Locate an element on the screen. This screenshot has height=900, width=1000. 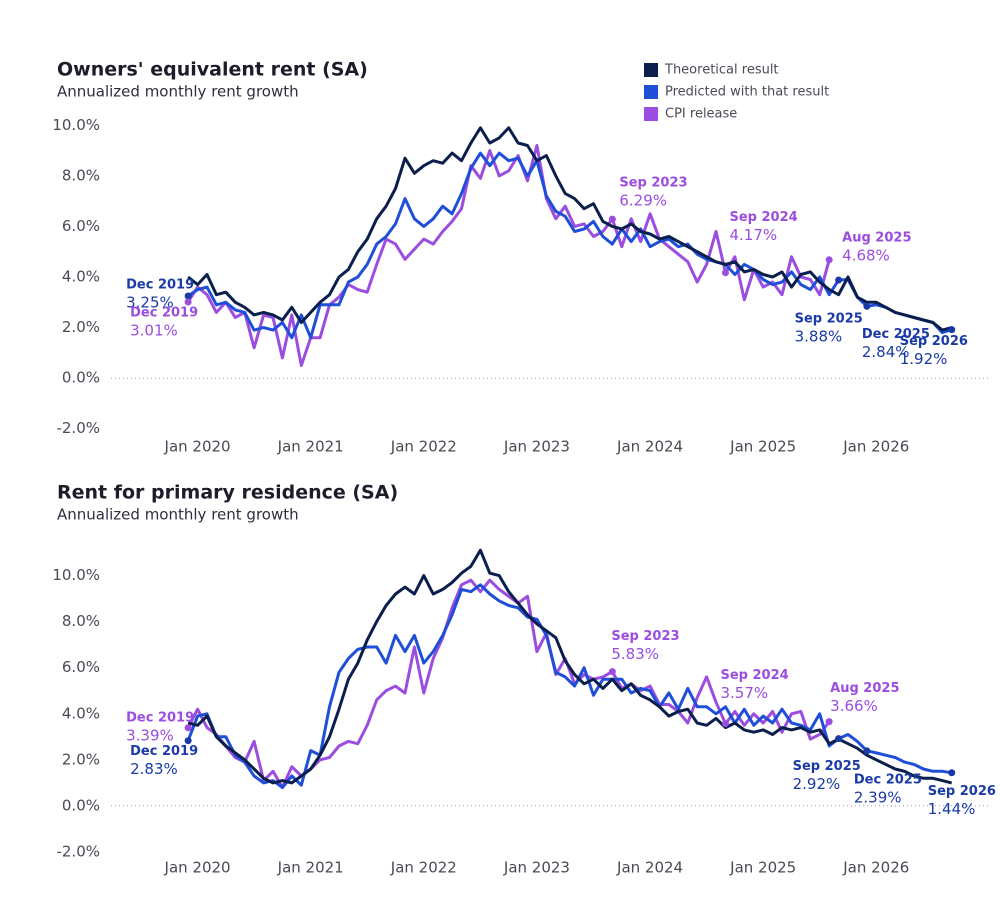
annotation-value: 4.17% is located at coordinates (753, 235).